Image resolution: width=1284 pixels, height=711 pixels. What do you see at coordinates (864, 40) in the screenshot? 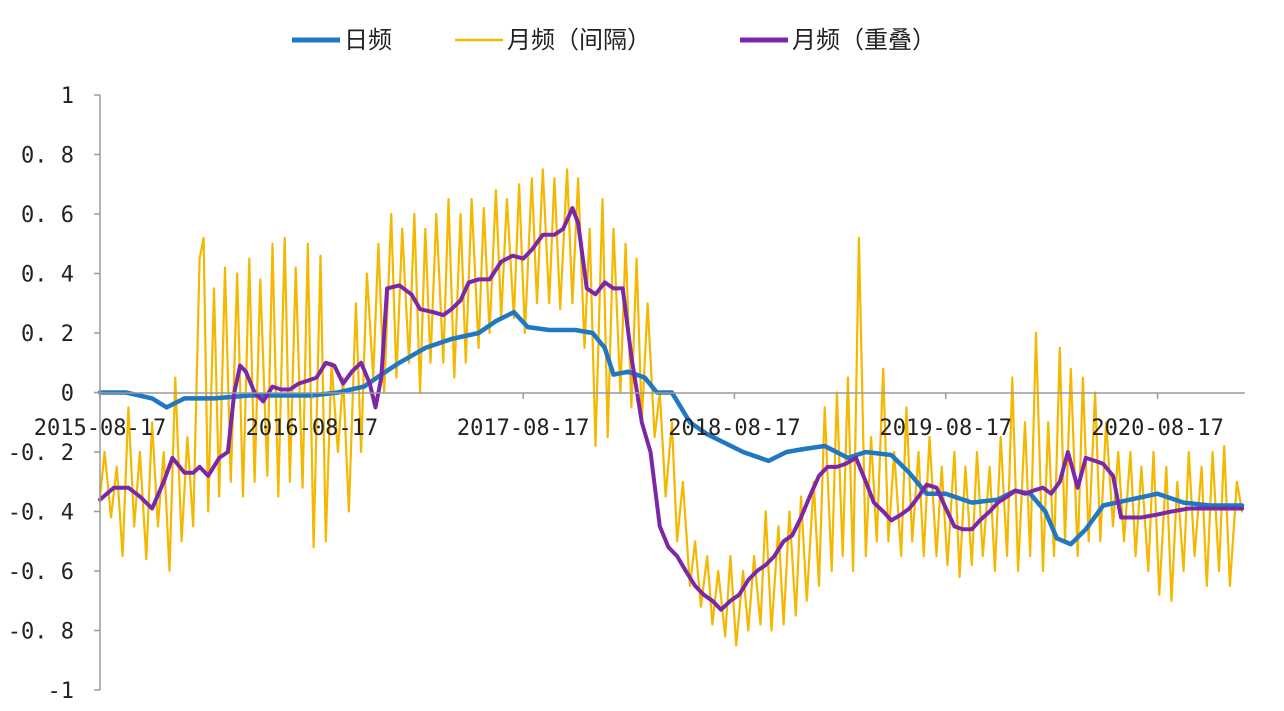
I see `legend-label: 月频（重叠）` at bounding box center [864, 40].